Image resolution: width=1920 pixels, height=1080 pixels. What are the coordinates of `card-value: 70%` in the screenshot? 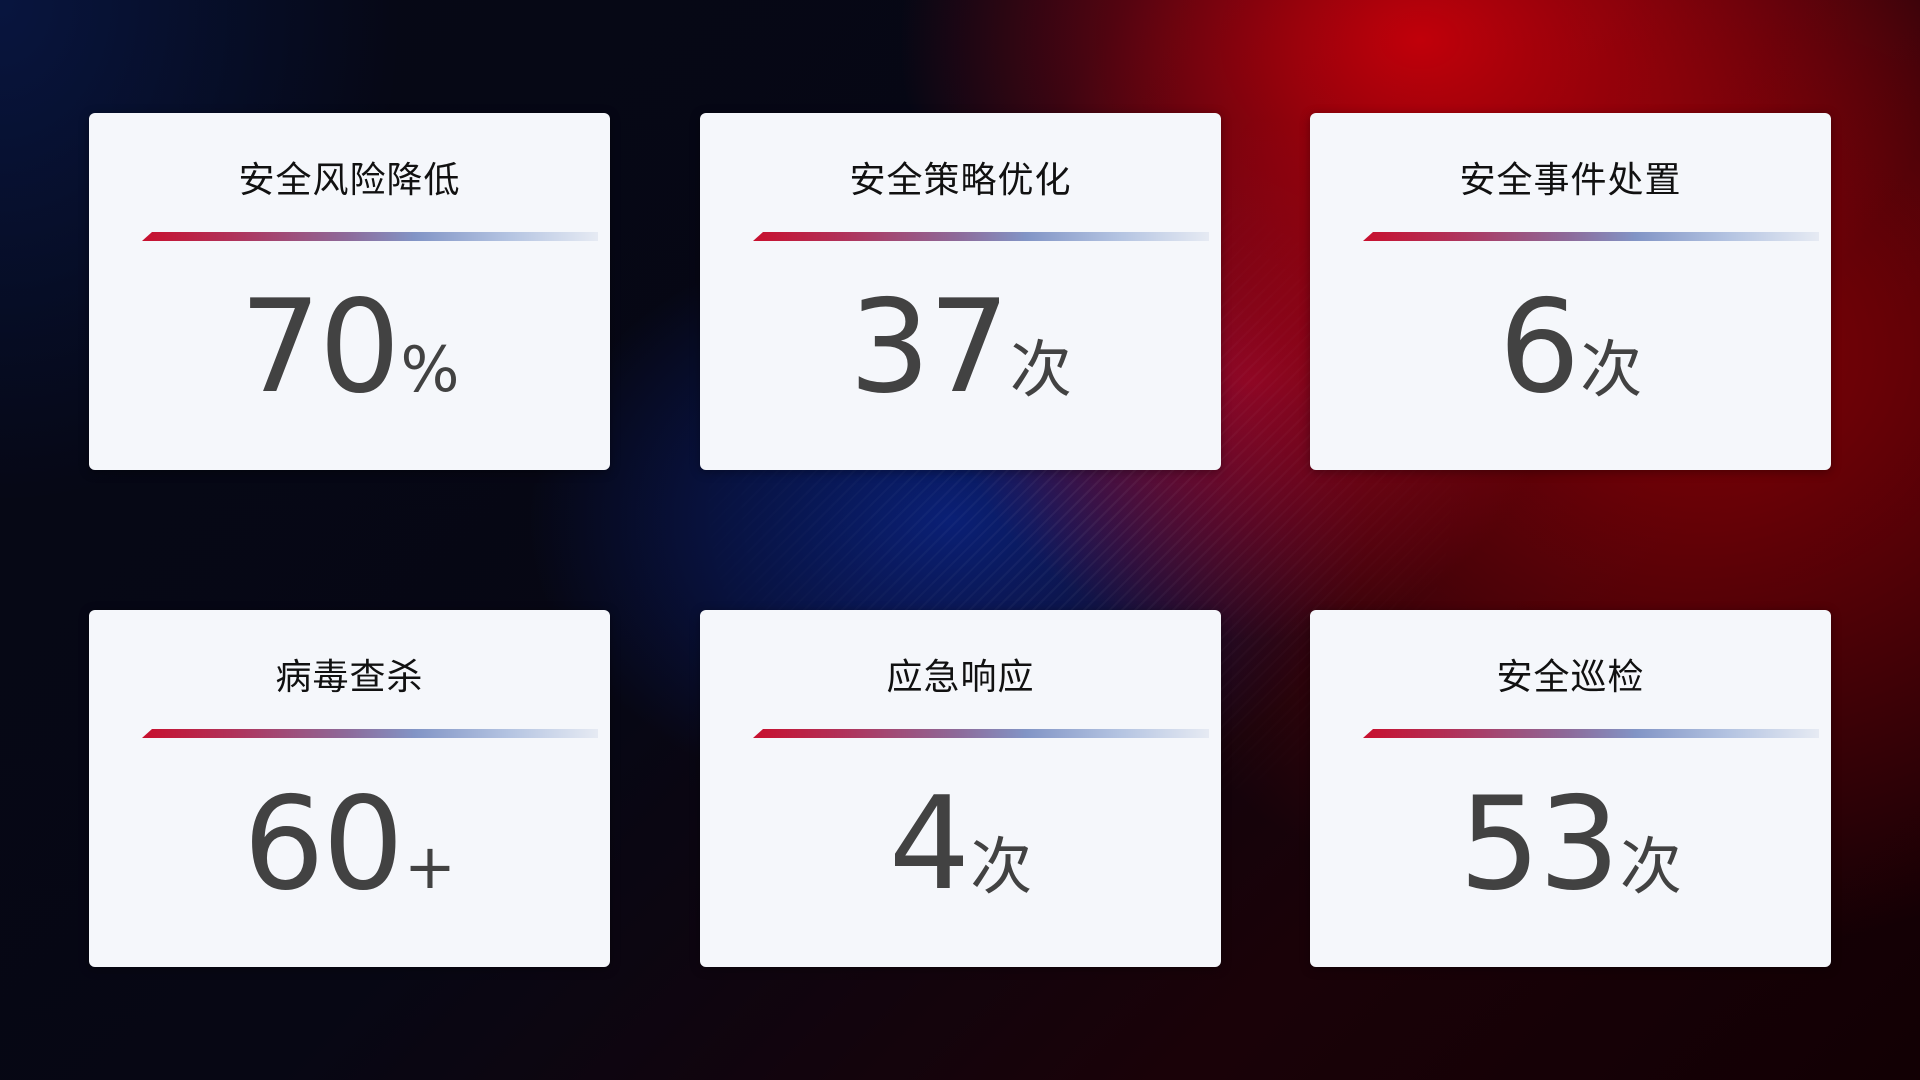 It's located at (349, 347).